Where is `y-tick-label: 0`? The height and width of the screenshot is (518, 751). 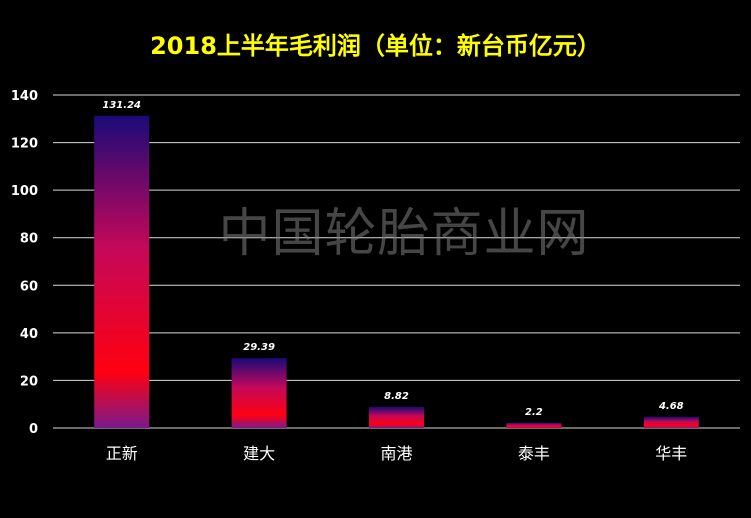 y-tick-label: 0 is located at coordinates (33, 429).